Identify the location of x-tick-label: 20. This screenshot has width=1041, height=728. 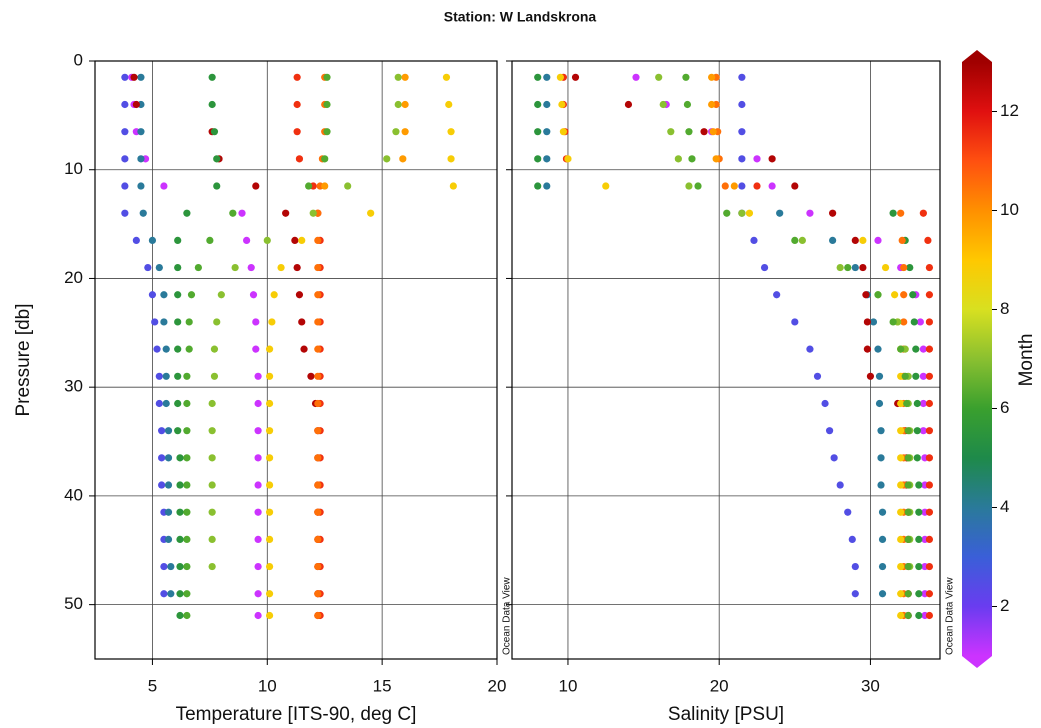
(497, 685).